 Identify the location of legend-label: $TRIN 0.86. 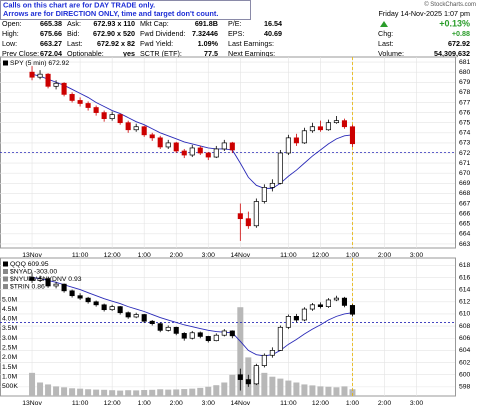
(27, 286).